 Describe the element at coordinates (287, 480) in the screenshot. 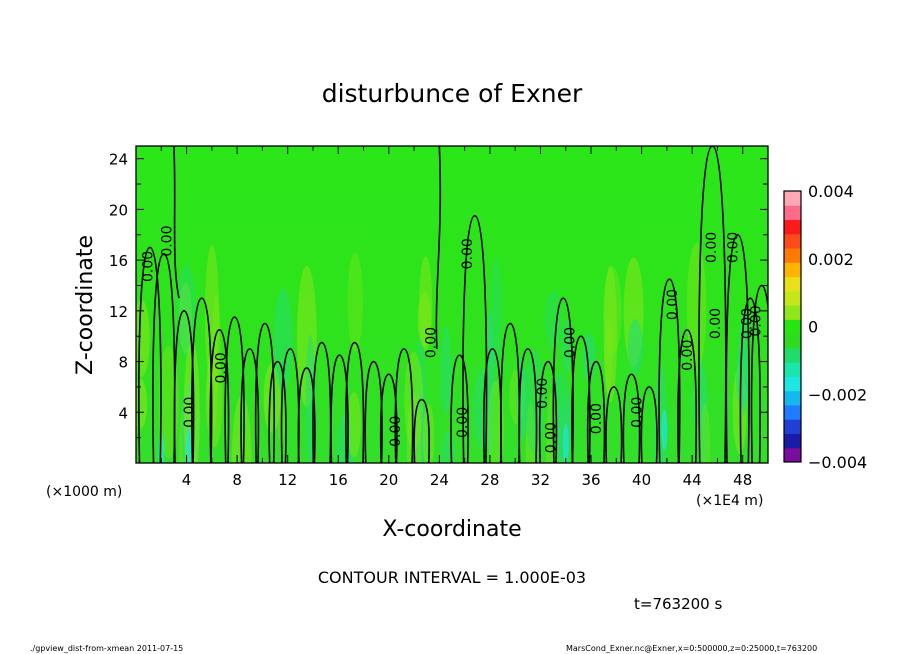

I see `x-tick-label: 12` at that location.